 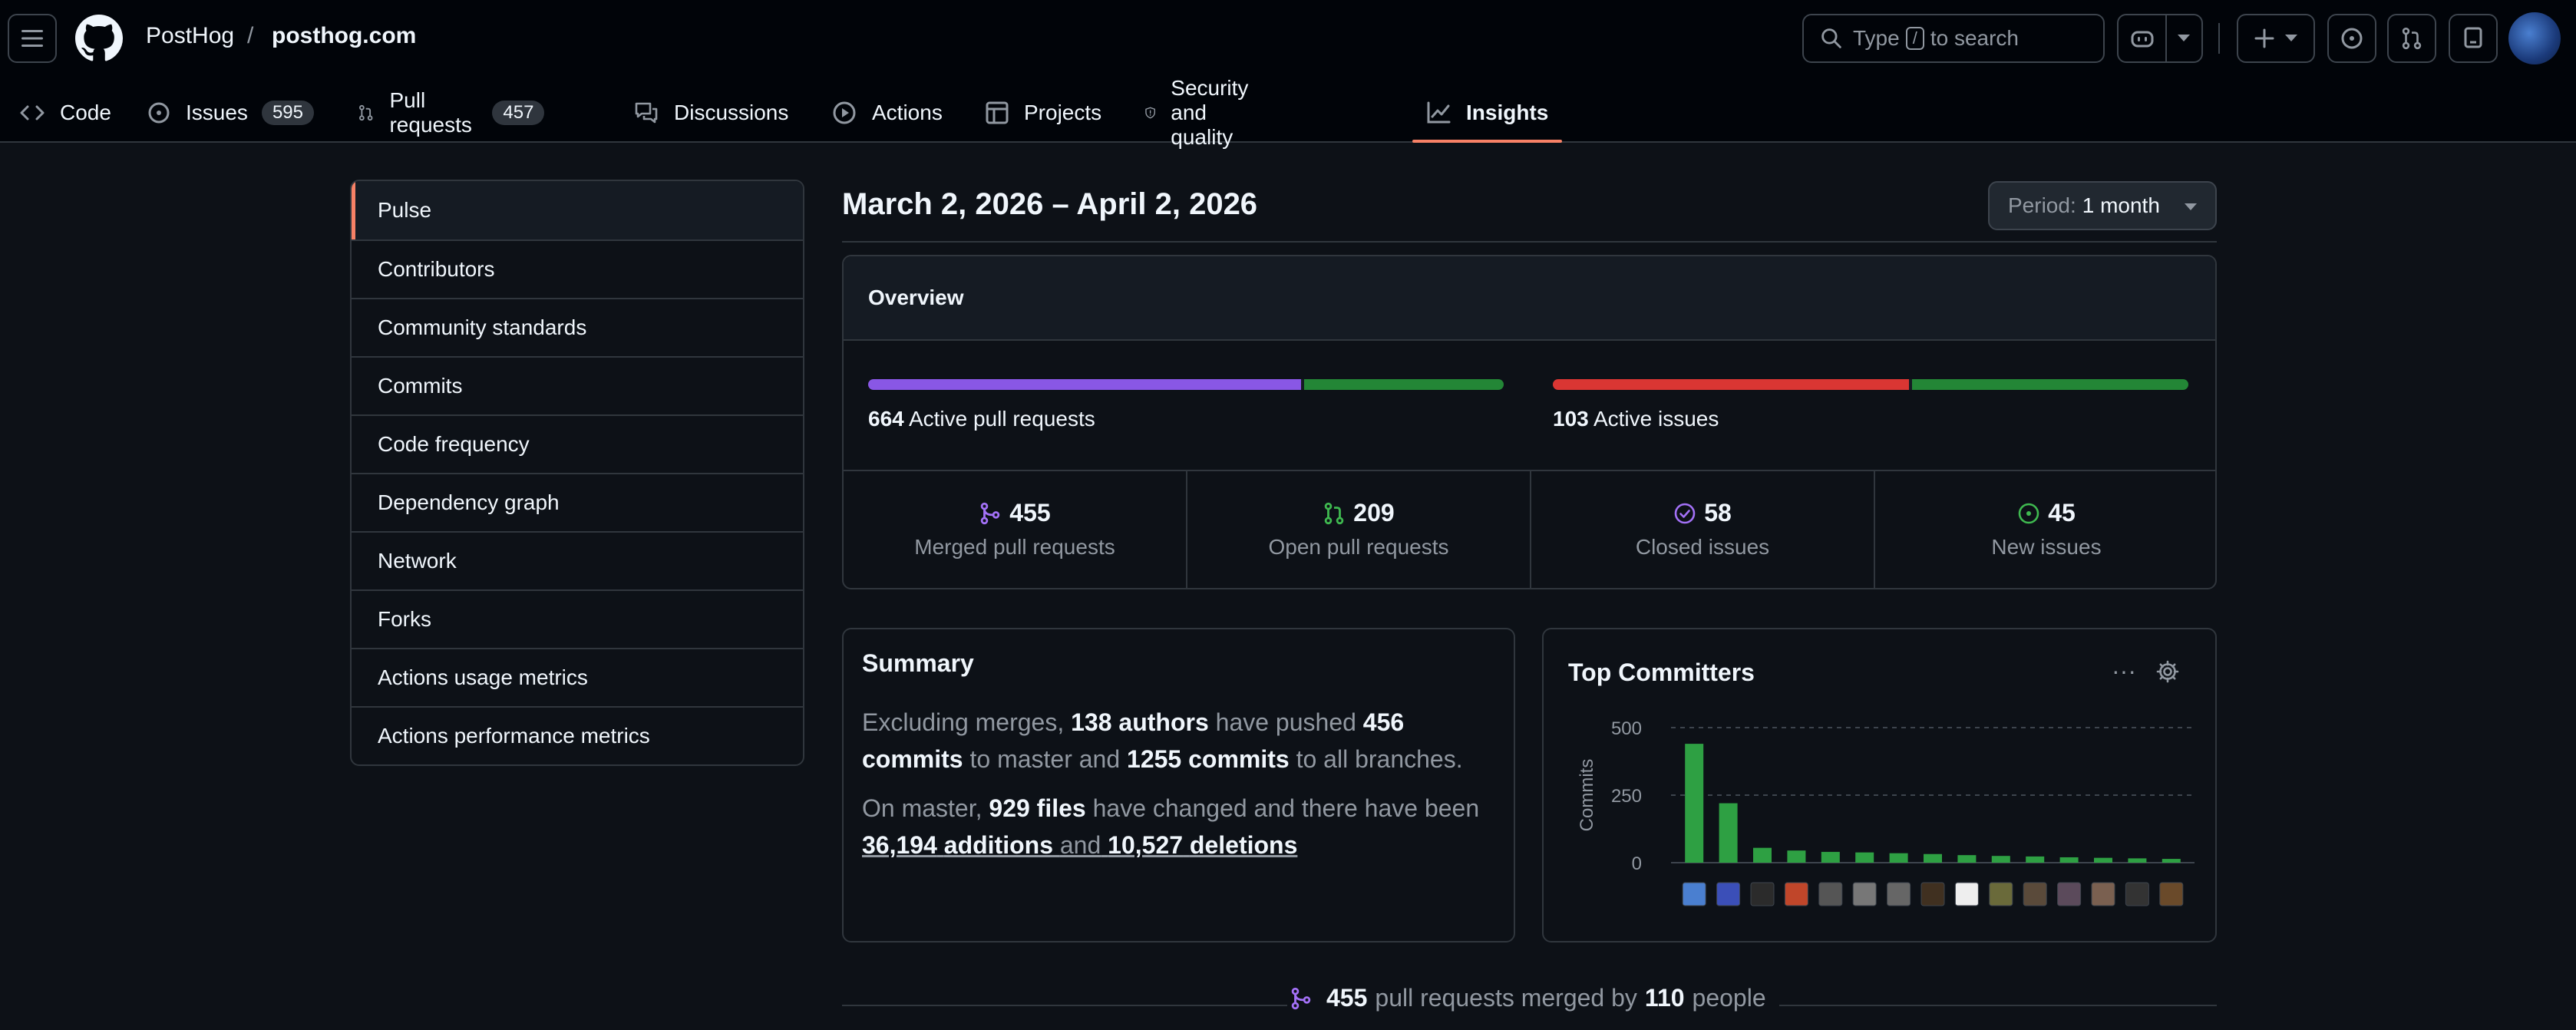 I want to click on active-pull-requests: 664 Active pull requests, so click(x=981, y=419).